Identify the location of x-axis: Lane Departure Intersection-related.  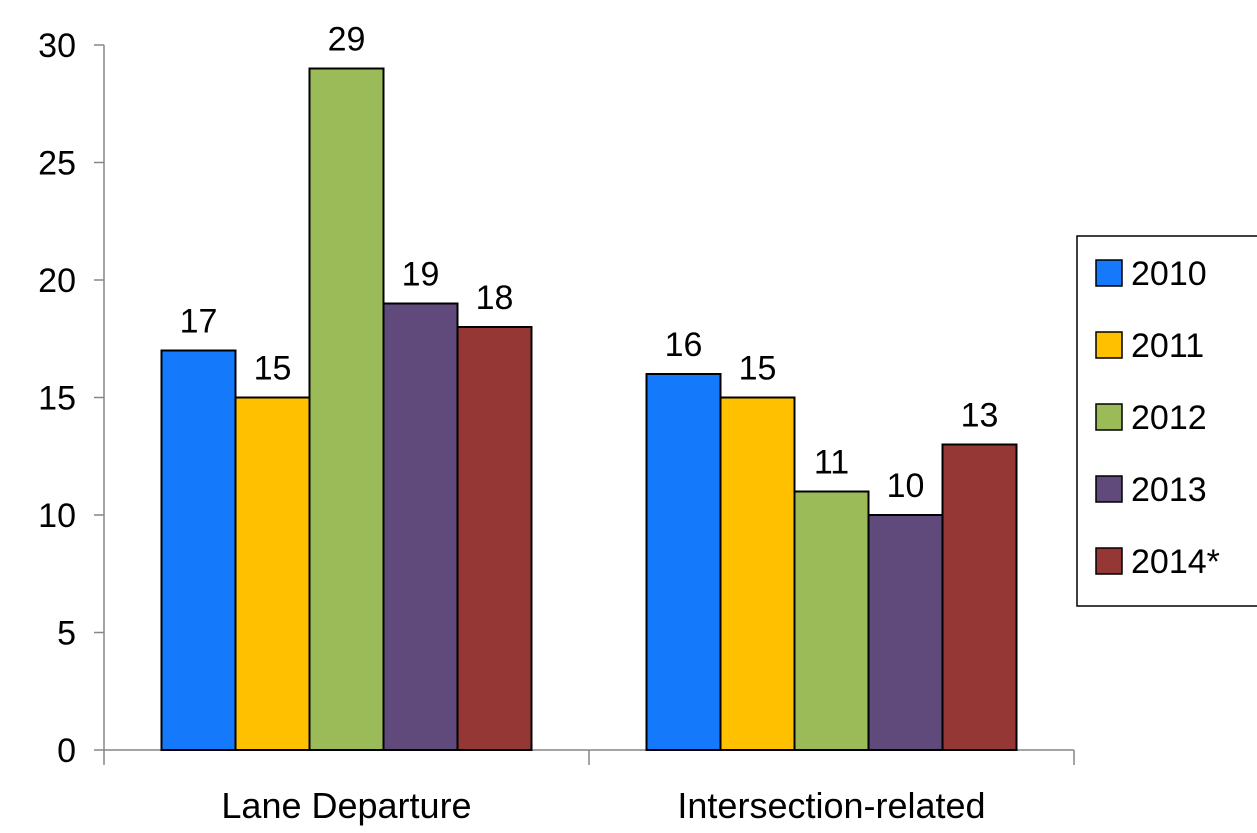
(589, 787).